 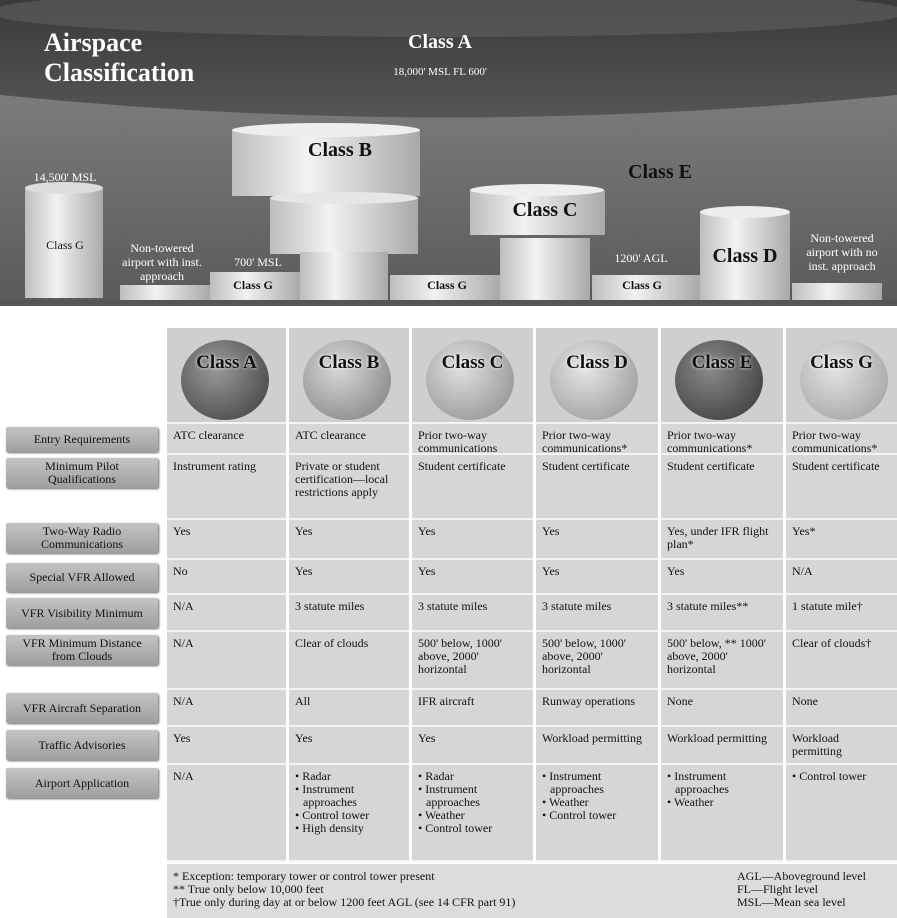 I want to click on column-header: Class B, so click(x=349, y=376).